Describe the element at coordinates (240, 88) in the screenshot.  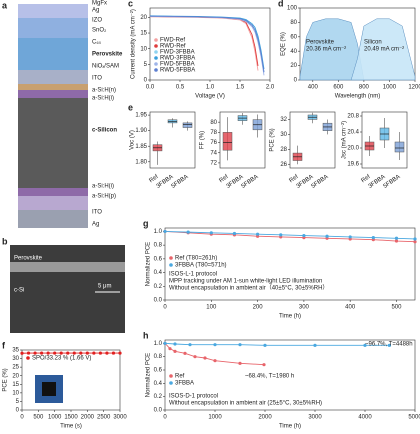
I see `x-tick-label: 1.5` at that location.